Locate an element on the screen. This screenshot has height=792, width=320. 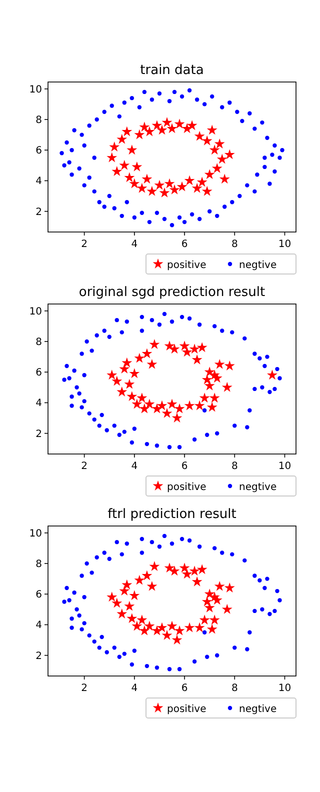
y-tick-label: 8 is located at coordinates (39, 120).